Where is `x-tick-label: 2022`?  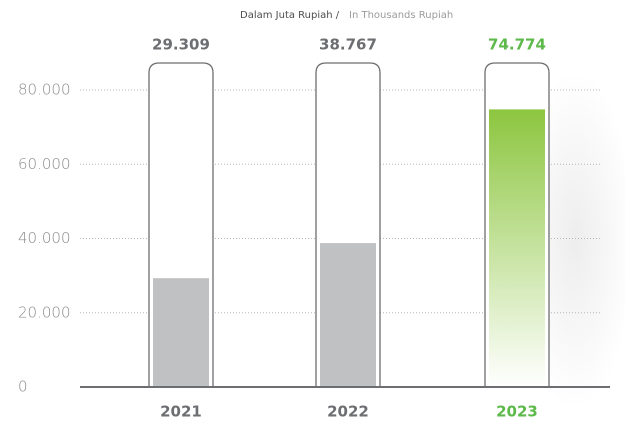 x-tick-label: 2022 is located at coordinates (348, 412).